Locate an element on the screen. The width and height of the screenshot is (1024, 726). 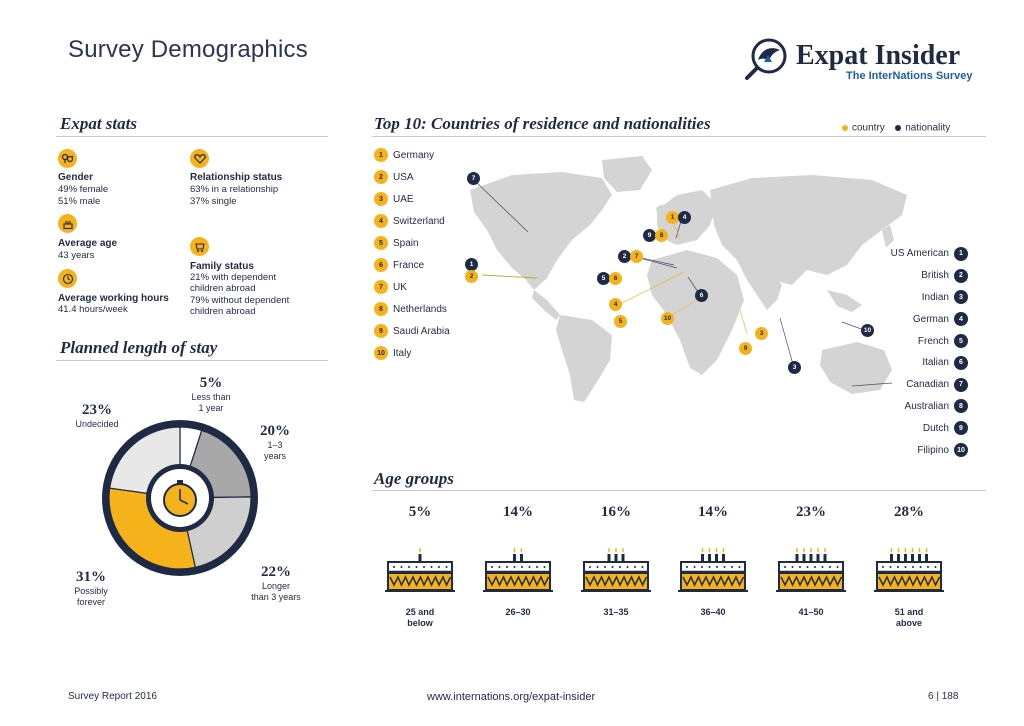
map-marker-country-10: 10 is located at coordinates (667, 318).